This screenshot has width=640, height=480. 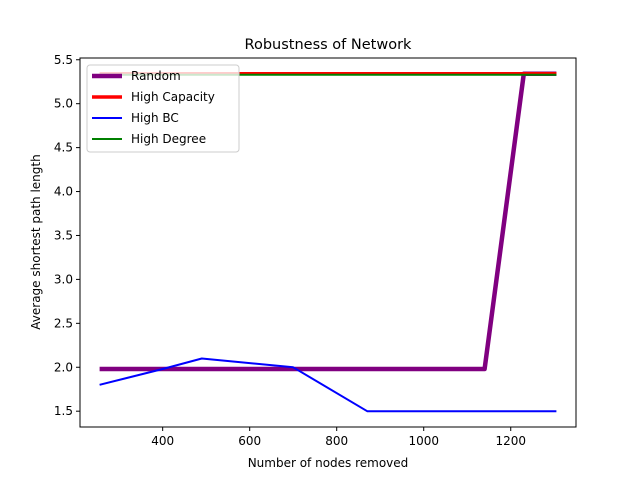 I want to click on y-tick-label: 4.5, so click(x=63, y=148).